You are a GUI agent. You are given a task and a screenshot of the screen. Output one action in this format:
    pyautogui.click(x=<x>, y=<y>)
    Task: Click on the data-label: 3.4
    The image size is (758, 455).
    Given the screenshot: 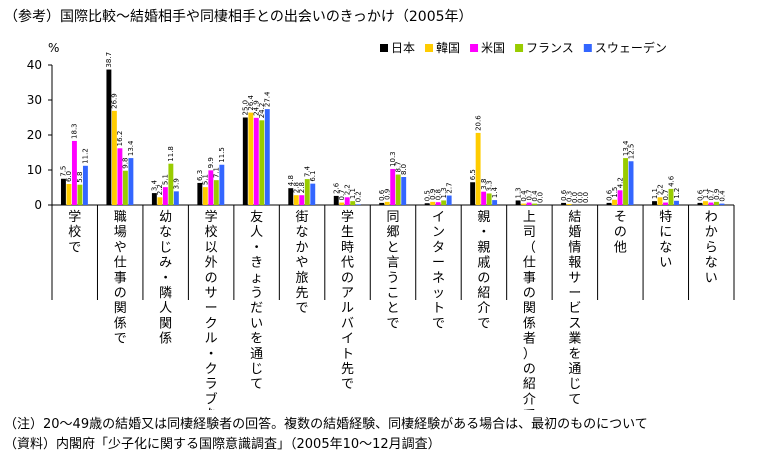 What is the action you would take?
    pyautogui.click(x=155, y=185)
    